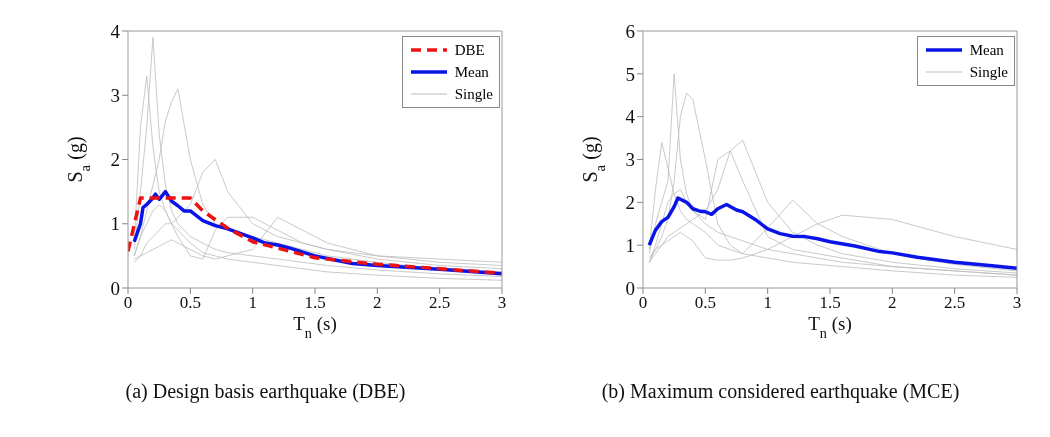 Image resolution: width=1050 pixels, height=437 pixels. Describe the element at coordinates (265, 391) in the screenshot. I see `text: (a) Design basis earthquake (DBE)` at that location.